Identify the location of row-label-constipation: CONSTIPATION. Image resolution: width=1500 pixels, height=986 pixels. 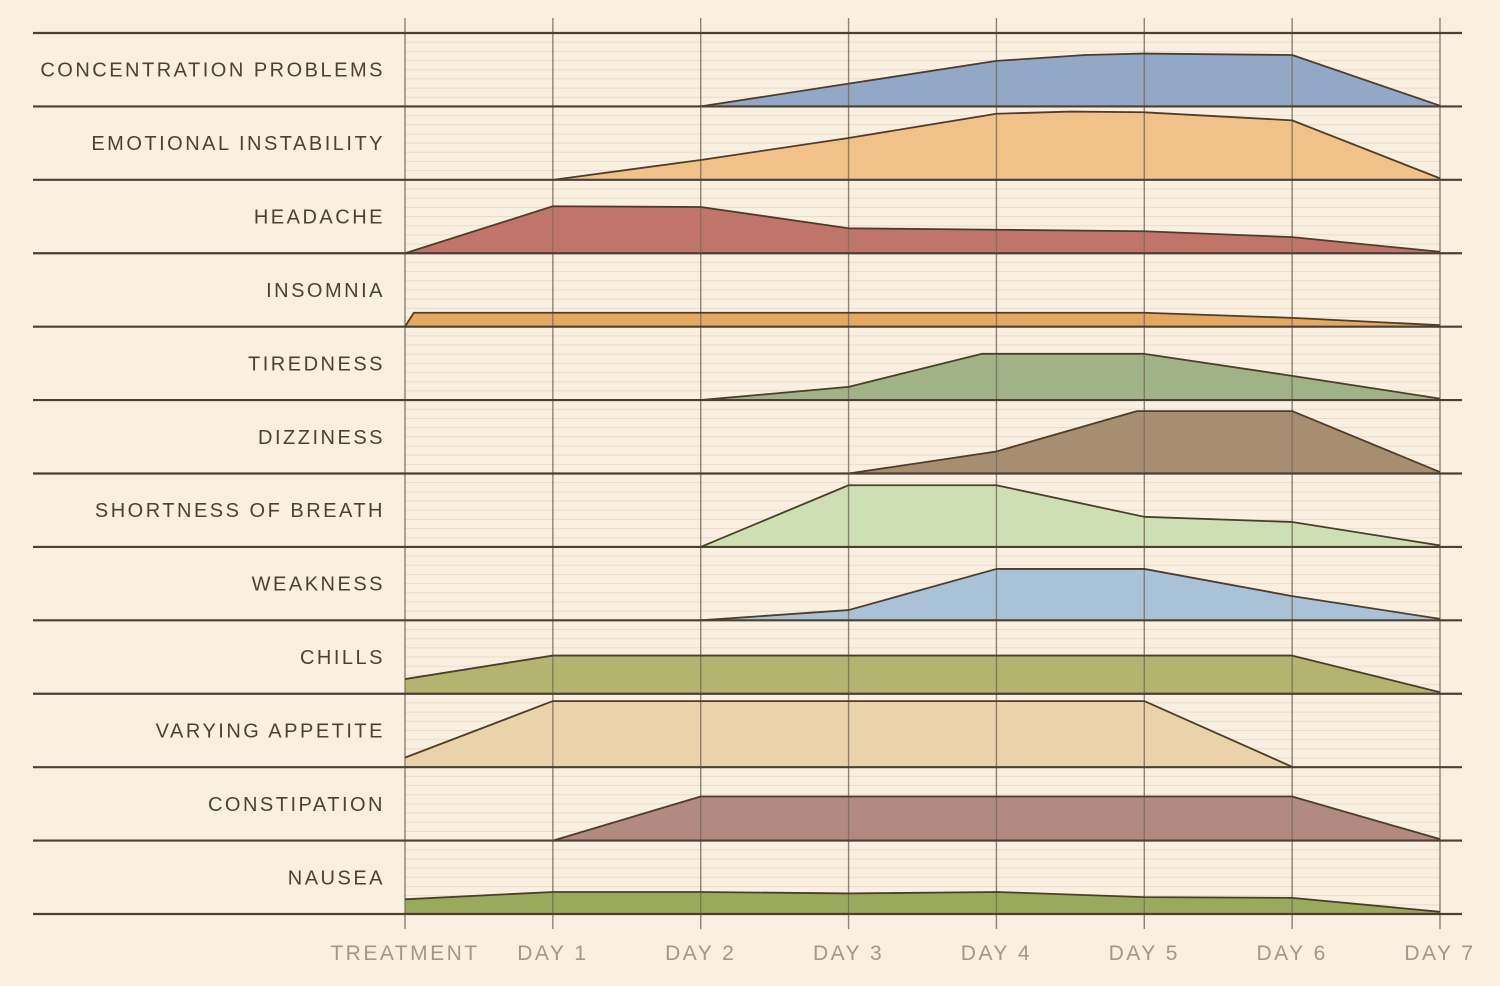
(296, 805).